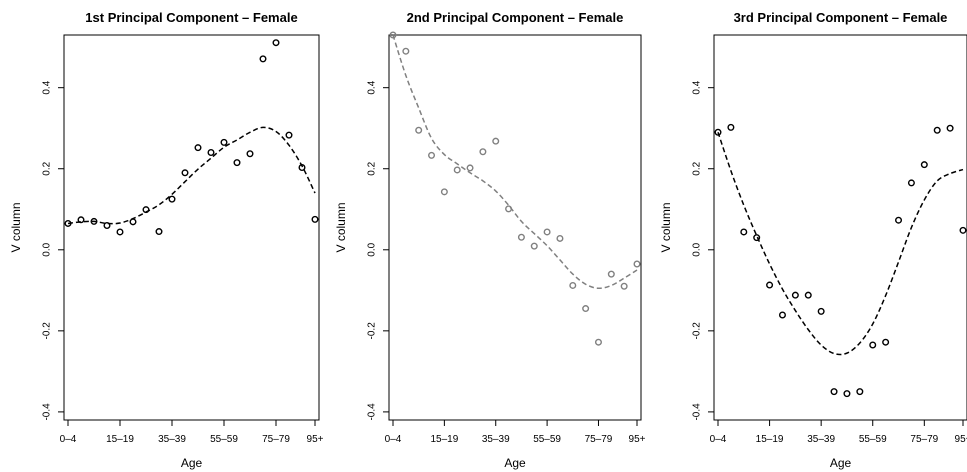 The height and width of the screenshot is (472, 967). Describe the element at coordinates (191, 17) in the screenshot. I see `chart-1-title: 1st Principal Component – Female` at that location.